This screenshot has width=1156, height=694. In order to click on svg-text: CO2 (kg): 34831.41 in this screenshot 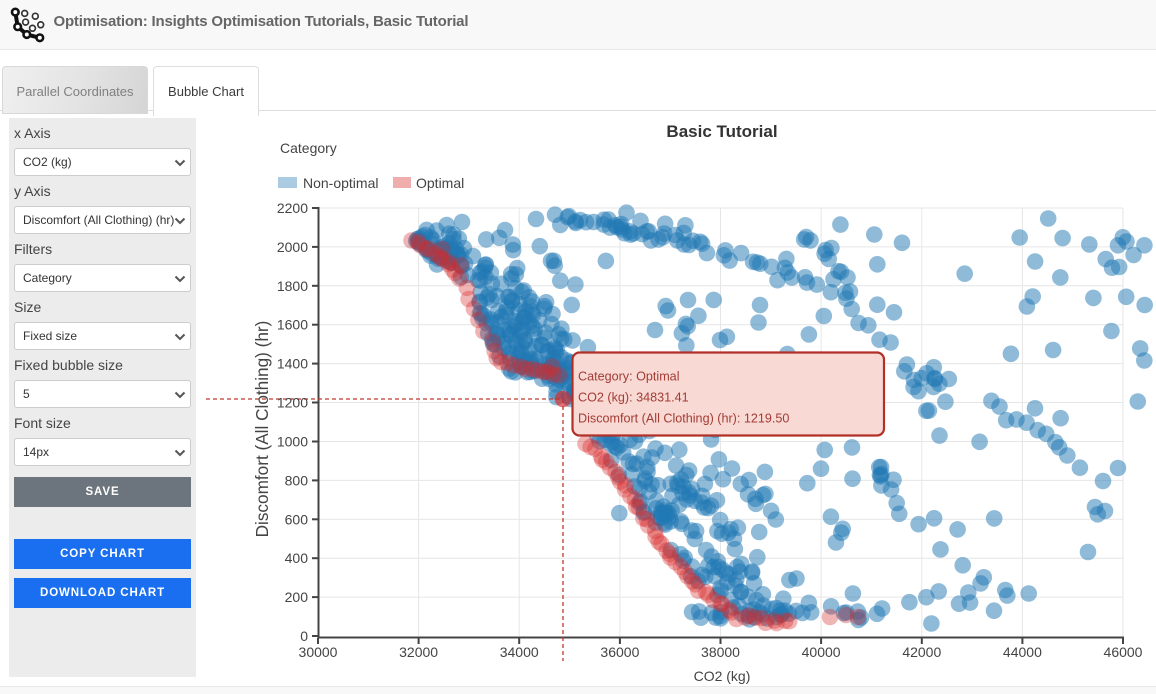, I will do `click(633, 398)`.